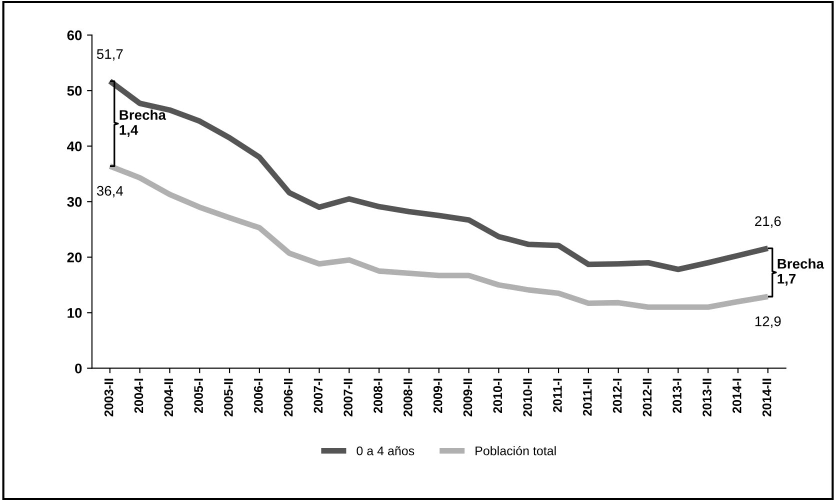 The height and width of the screenshot is (501, 836). Describe the element at coordinates (348, 397) in the screenshot. I see `x-tick-label: 2007-II` at that location.